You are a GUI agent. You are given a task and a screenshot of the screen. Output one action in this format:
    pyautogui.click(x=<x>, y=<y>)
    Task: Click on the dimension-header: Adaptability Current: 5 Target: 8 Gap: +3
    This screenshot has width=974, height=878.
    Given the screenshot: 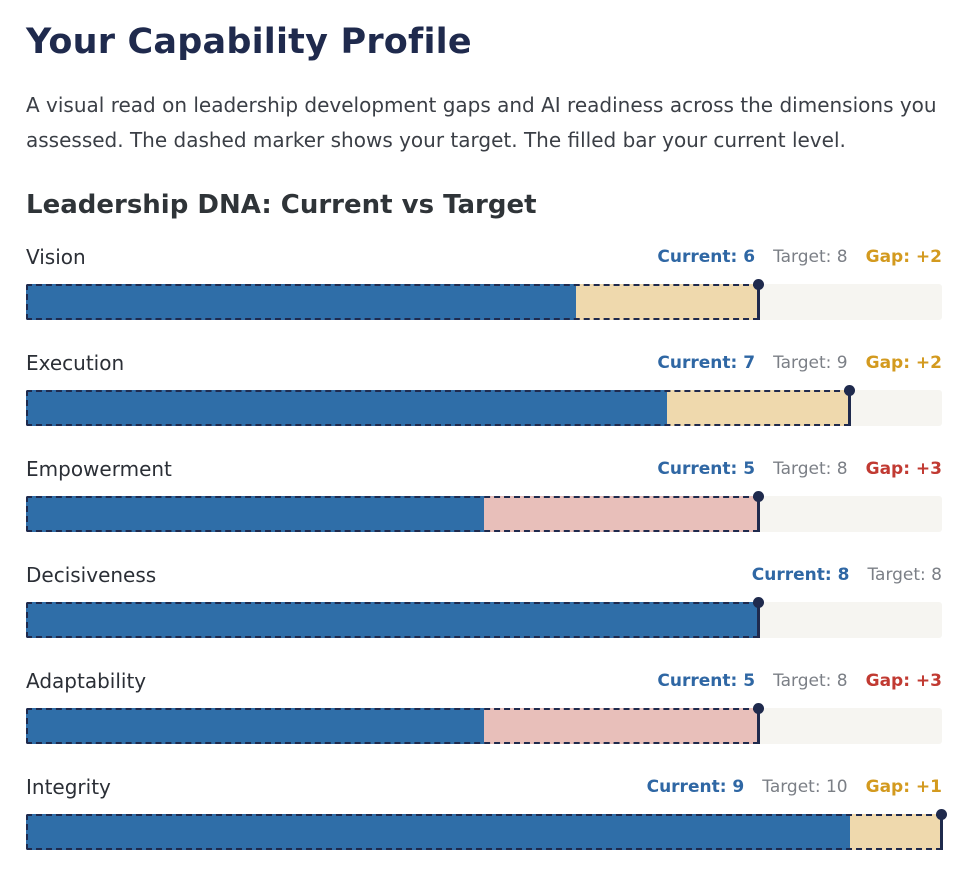 What is the action you would take?
    pyautogui.click(x=484, y=681)
    